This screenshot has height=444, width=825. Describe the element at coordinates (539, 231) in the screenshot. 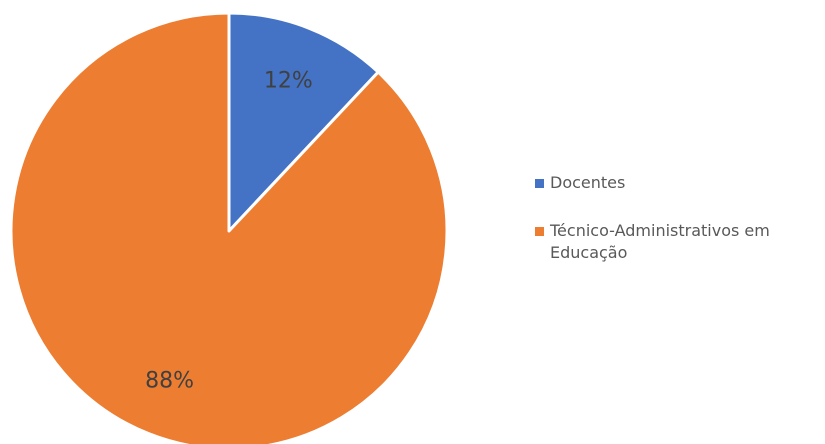

I see `legend-swatch-tecnico-administrativos` at that location.